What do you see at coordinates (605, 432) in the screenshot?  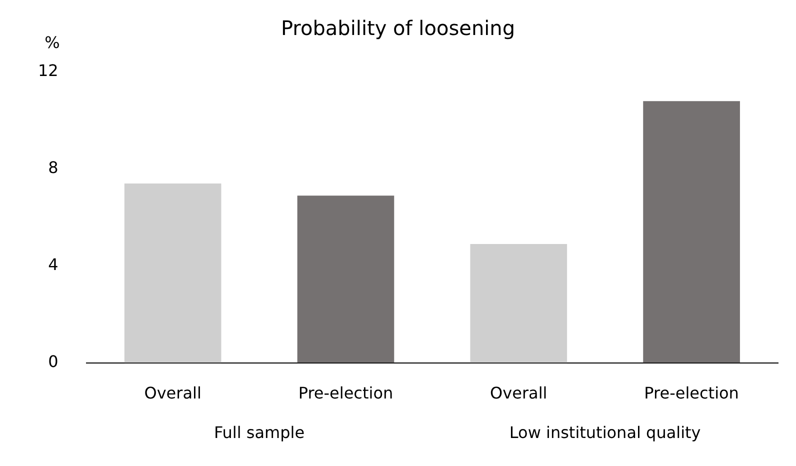 I see `text: Low institutional quality` at bounding box center [605, 432].